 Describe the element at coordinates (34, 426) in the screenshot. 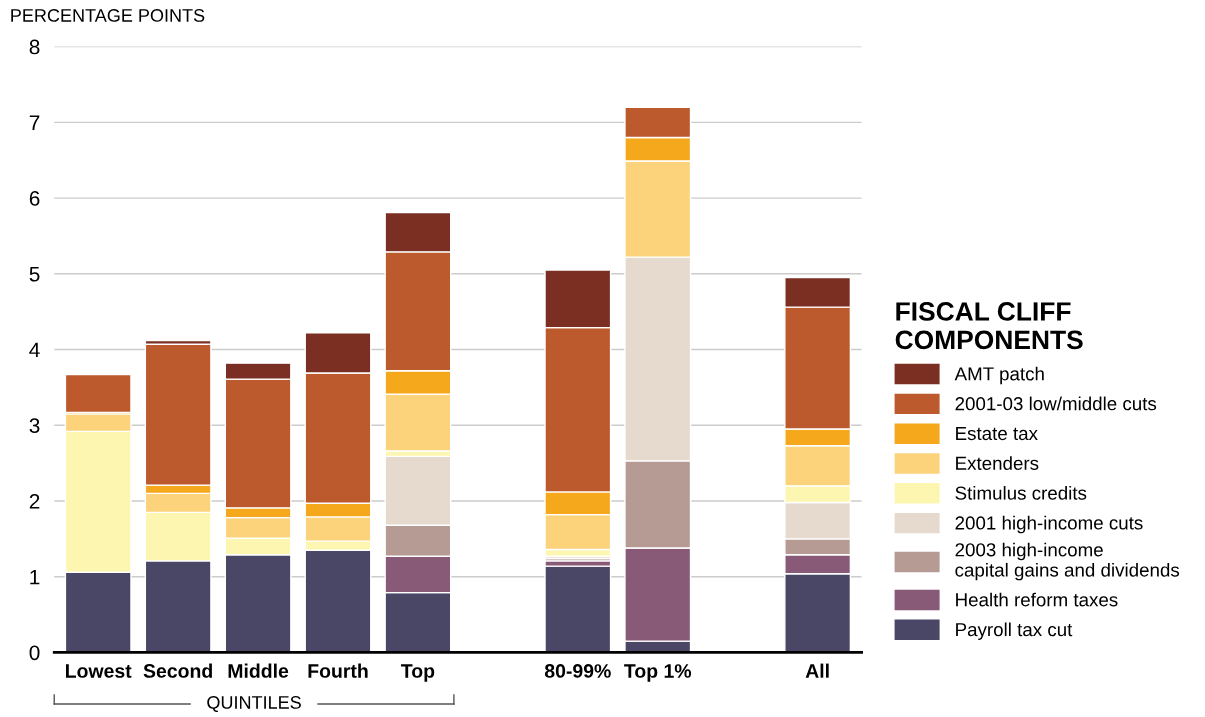

I see `y-tick-label: 3` at that location.